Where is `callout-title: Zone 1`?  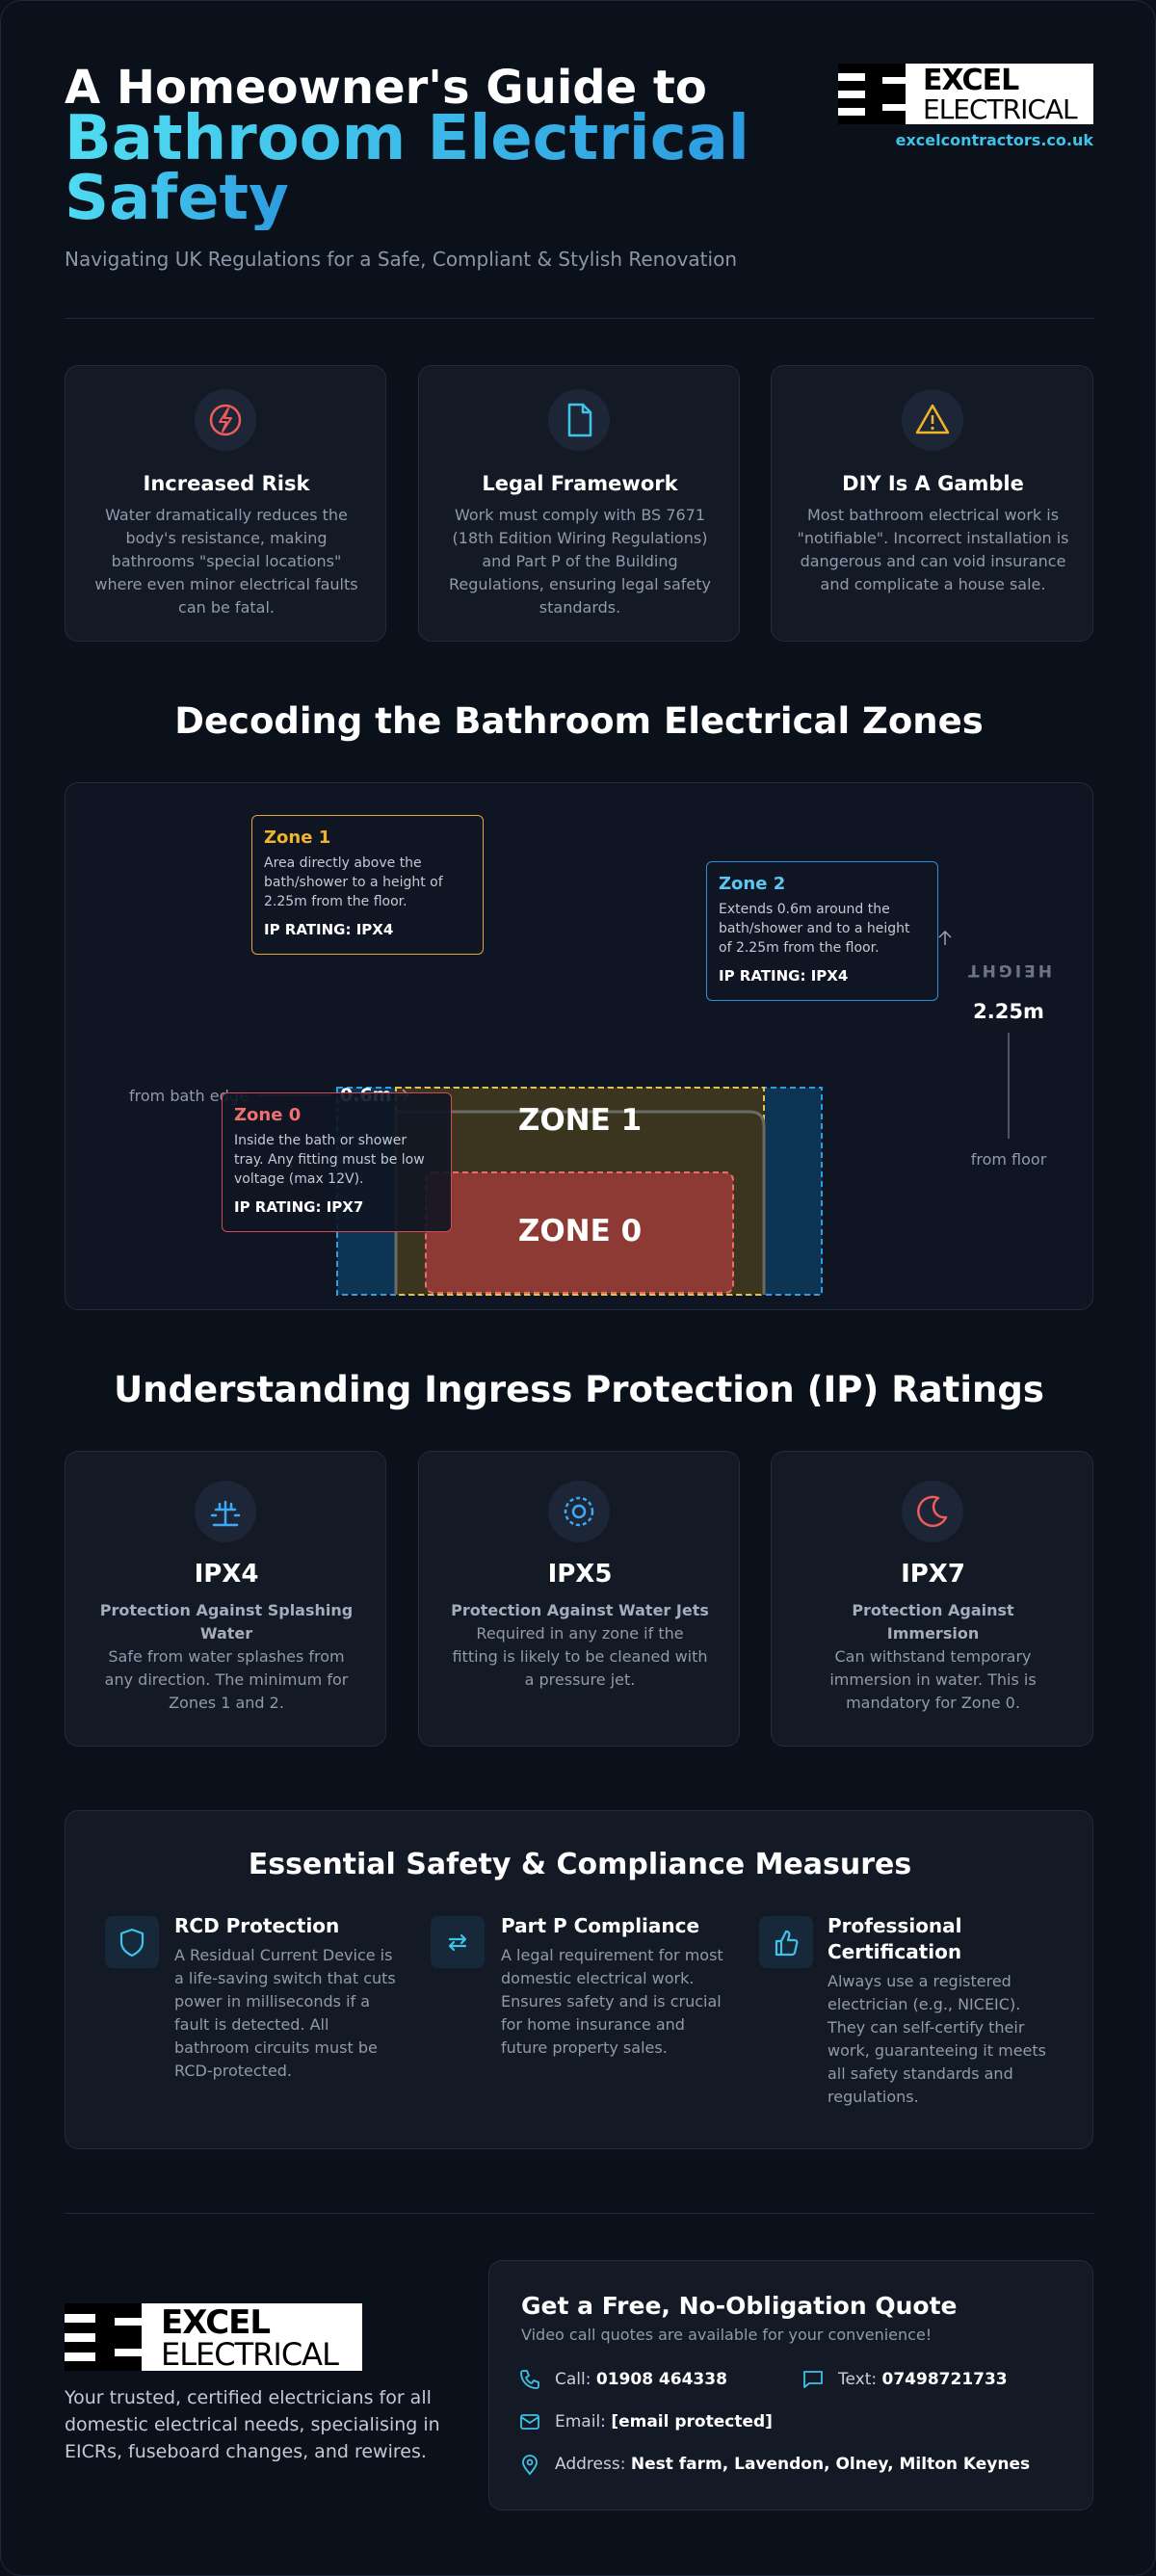
callout-title: Zone 1 is located at coordinates (297, 838).